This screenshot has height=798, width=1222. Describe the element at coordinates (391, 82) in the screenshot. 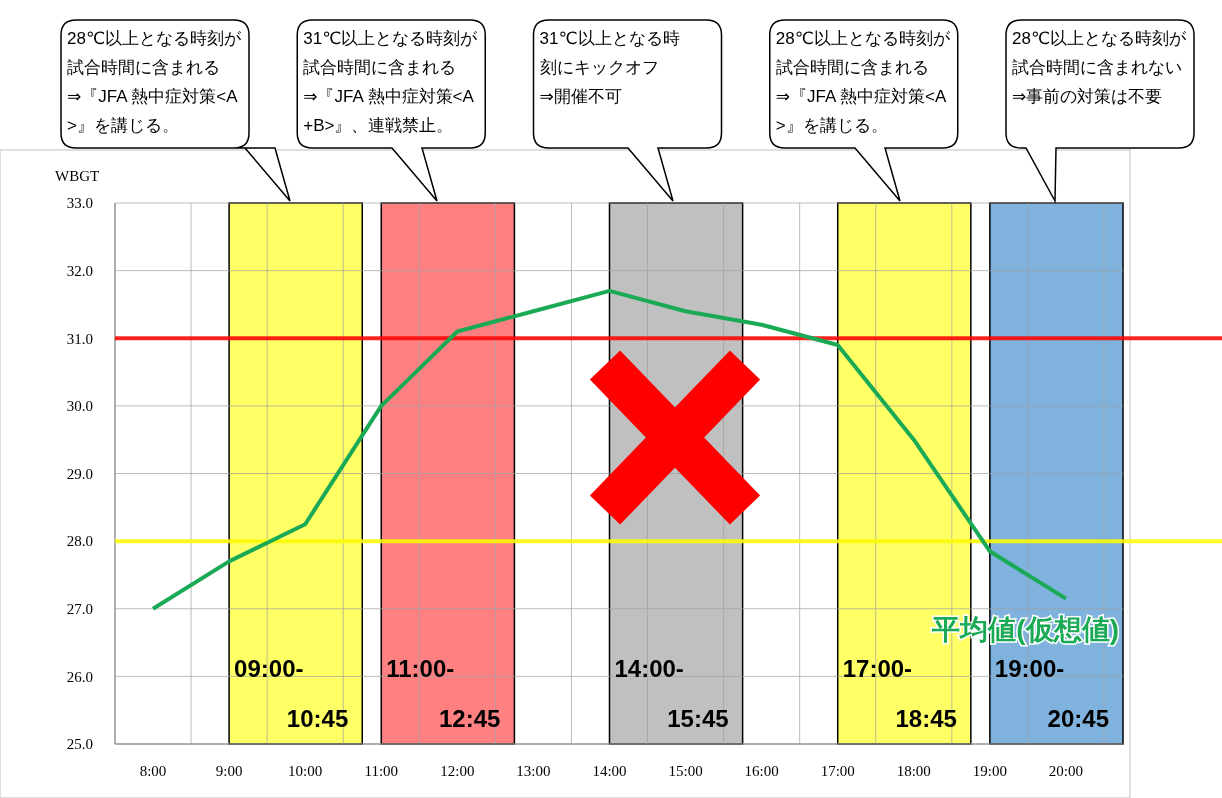

I see `text: 31℃以上となる時刻が試合時間に含まれる⇒『JFA 熱中症対策<A+B>』、連戦禁止。` at that location.